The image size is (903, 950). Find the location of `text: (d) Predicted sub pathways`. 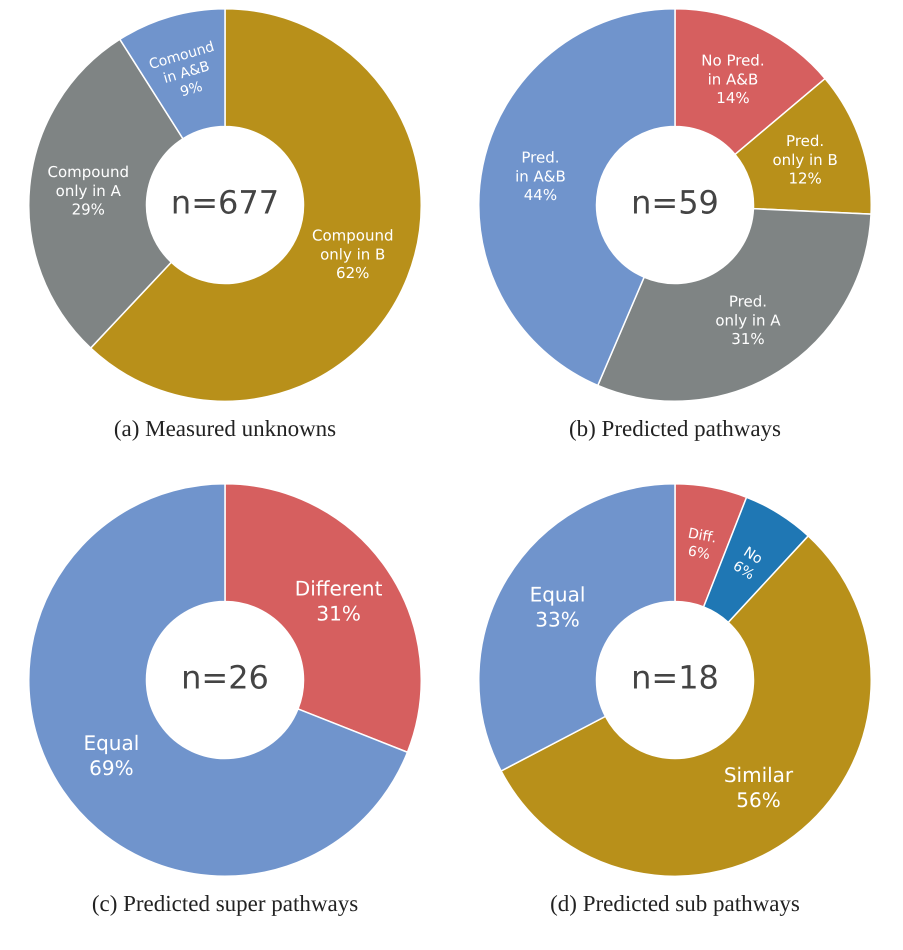

text: (d) Predicted sub pathways is located at coordinates (675, 904).